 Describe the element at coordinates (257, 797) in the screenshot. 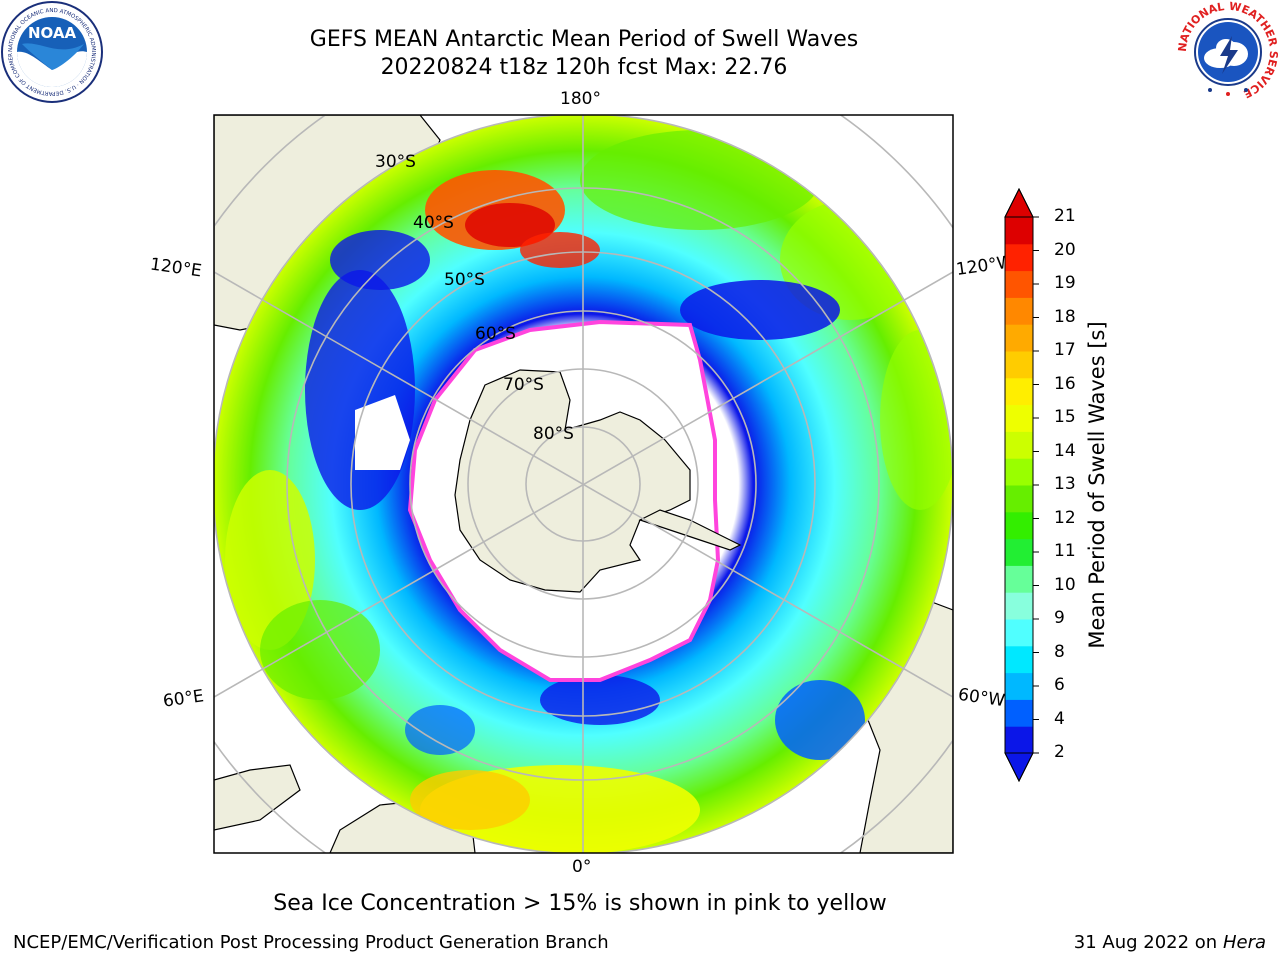

I see `africa-land` at that location.